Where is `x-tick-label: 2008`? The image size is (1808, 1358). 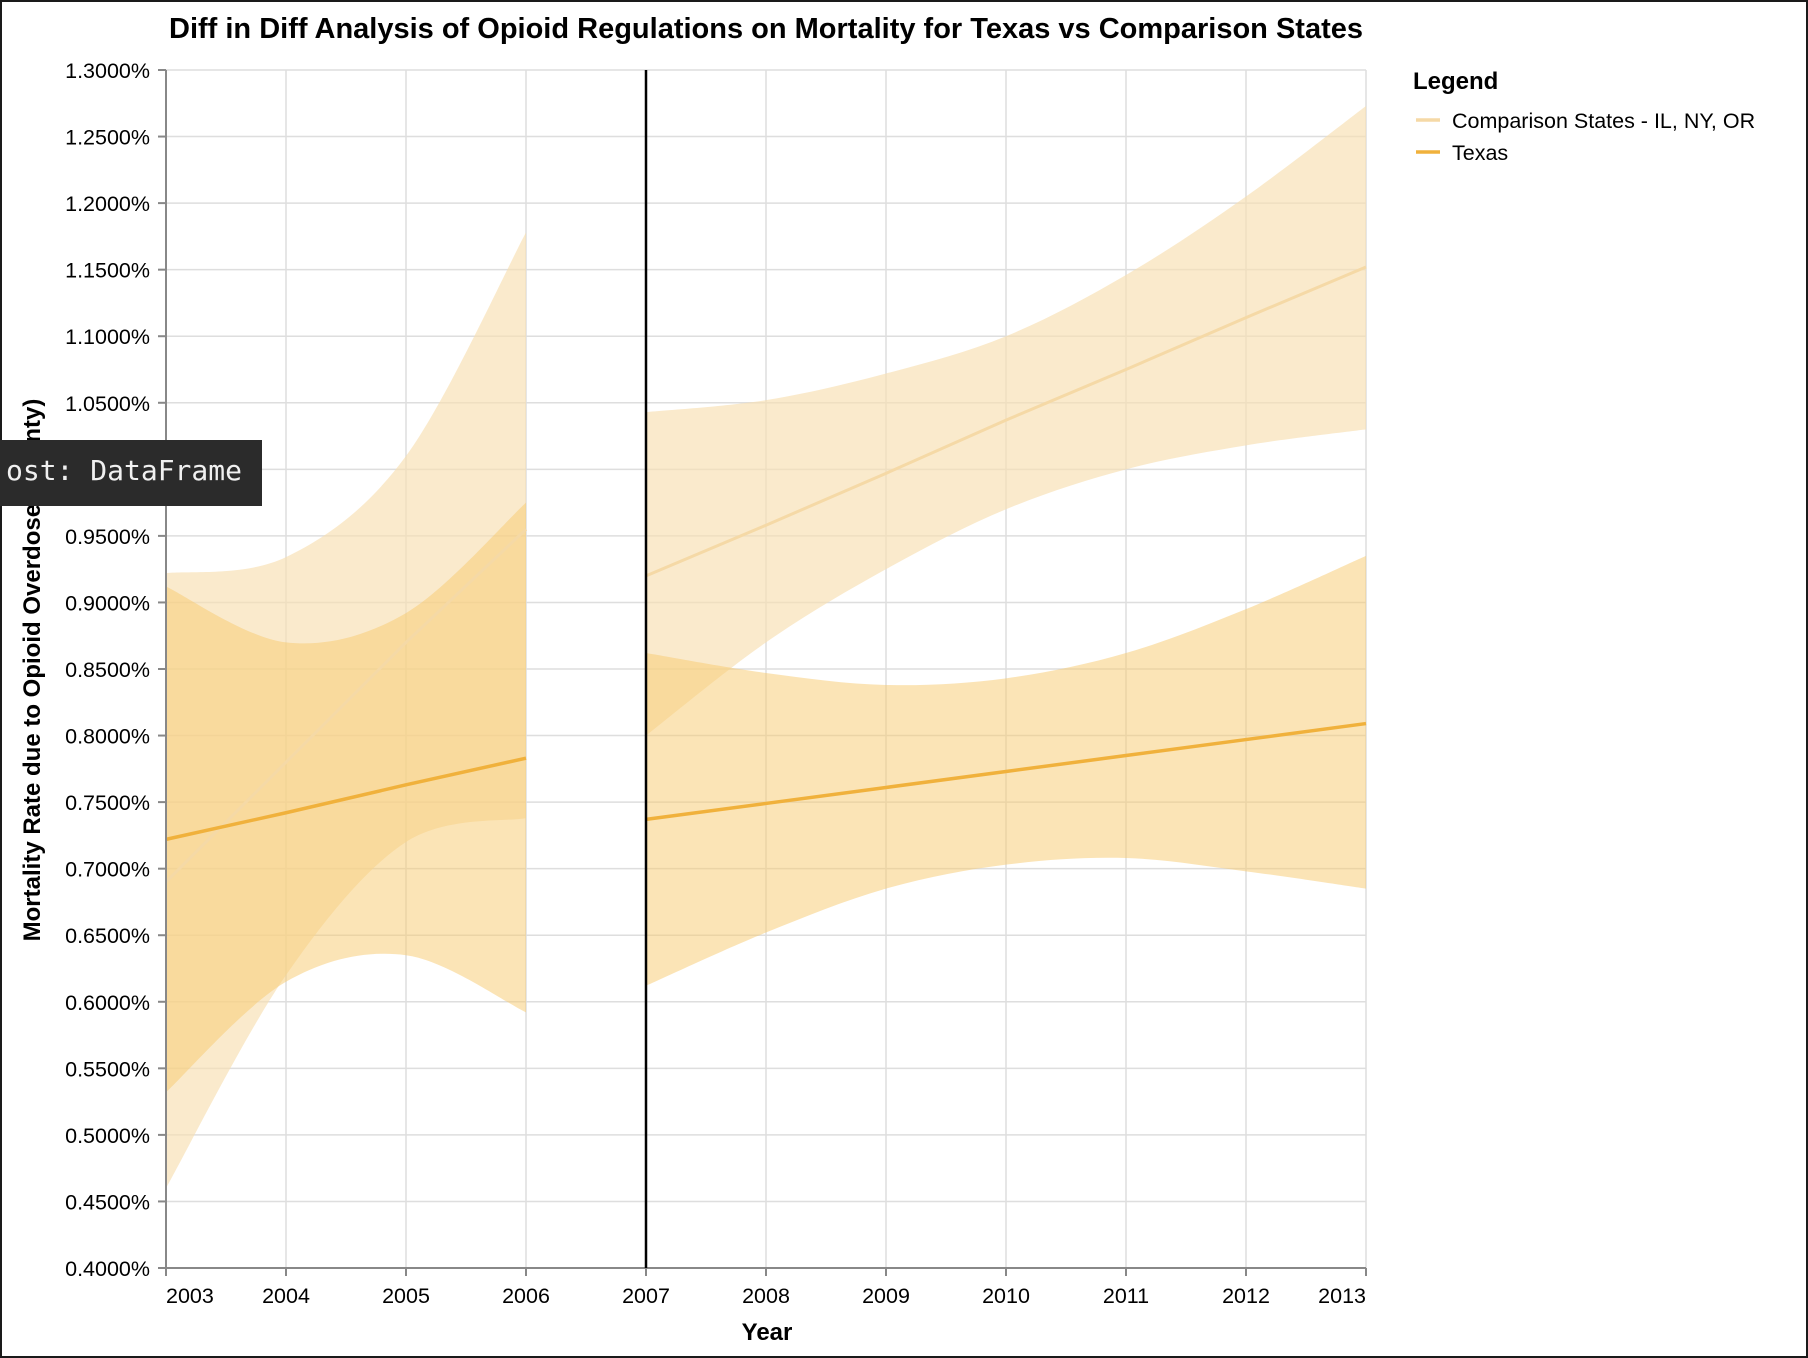
x-tick-label: 2008 is located at coordinates (766, 1296).